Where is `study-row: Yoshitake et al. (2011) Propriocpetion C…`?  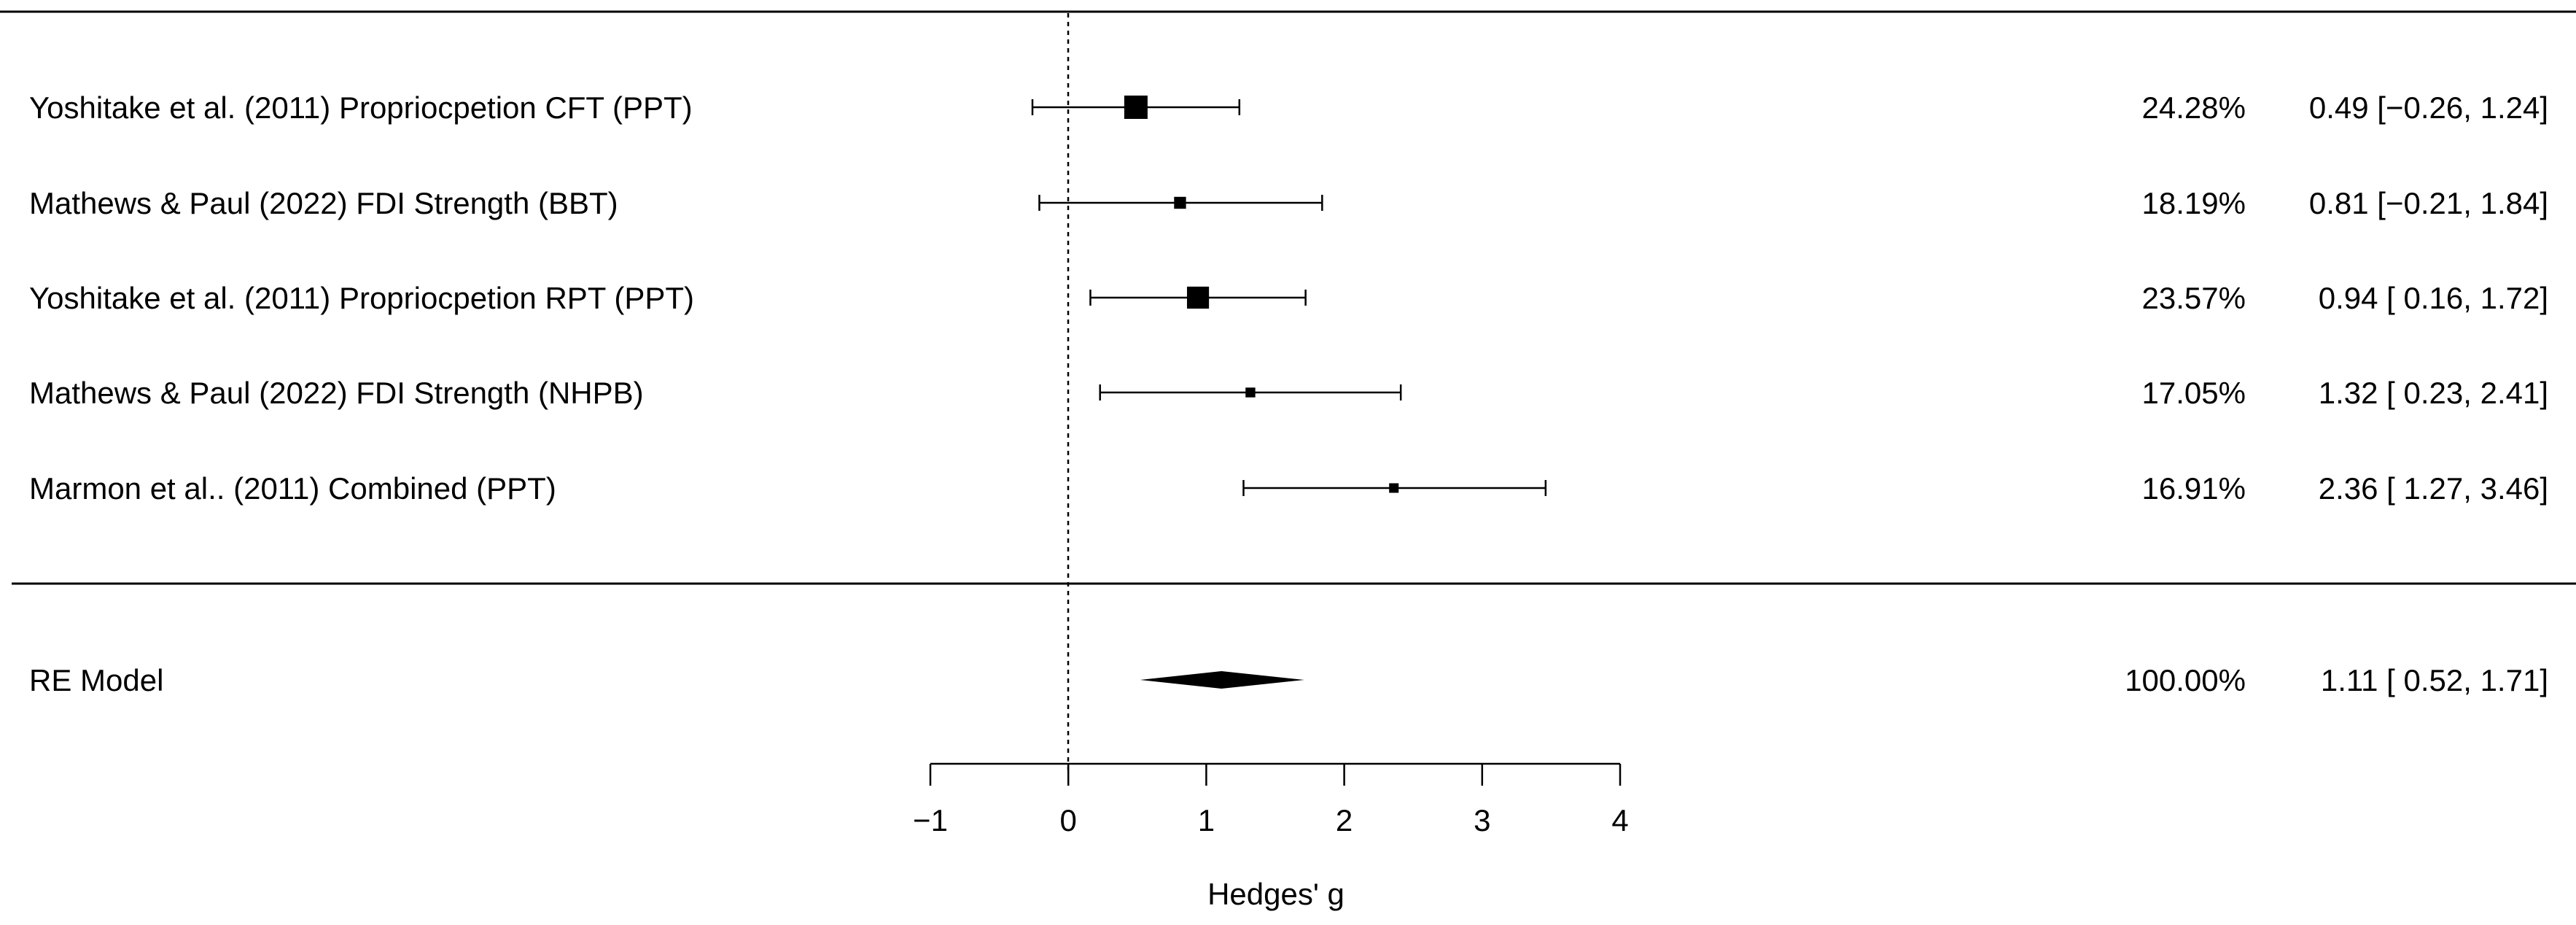
study-row: Yoshitake et al. (2011) Propriocpetion C… is located at coordinates (1288, 107).